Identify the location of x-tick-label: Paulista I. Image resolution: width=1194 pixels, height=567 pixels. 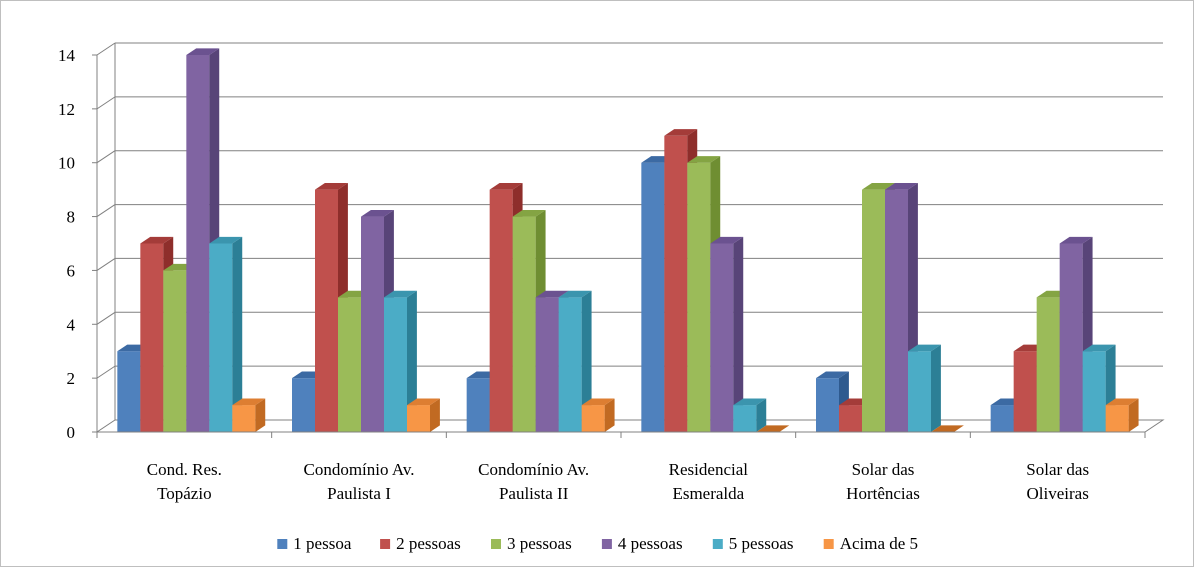
(359, 493).